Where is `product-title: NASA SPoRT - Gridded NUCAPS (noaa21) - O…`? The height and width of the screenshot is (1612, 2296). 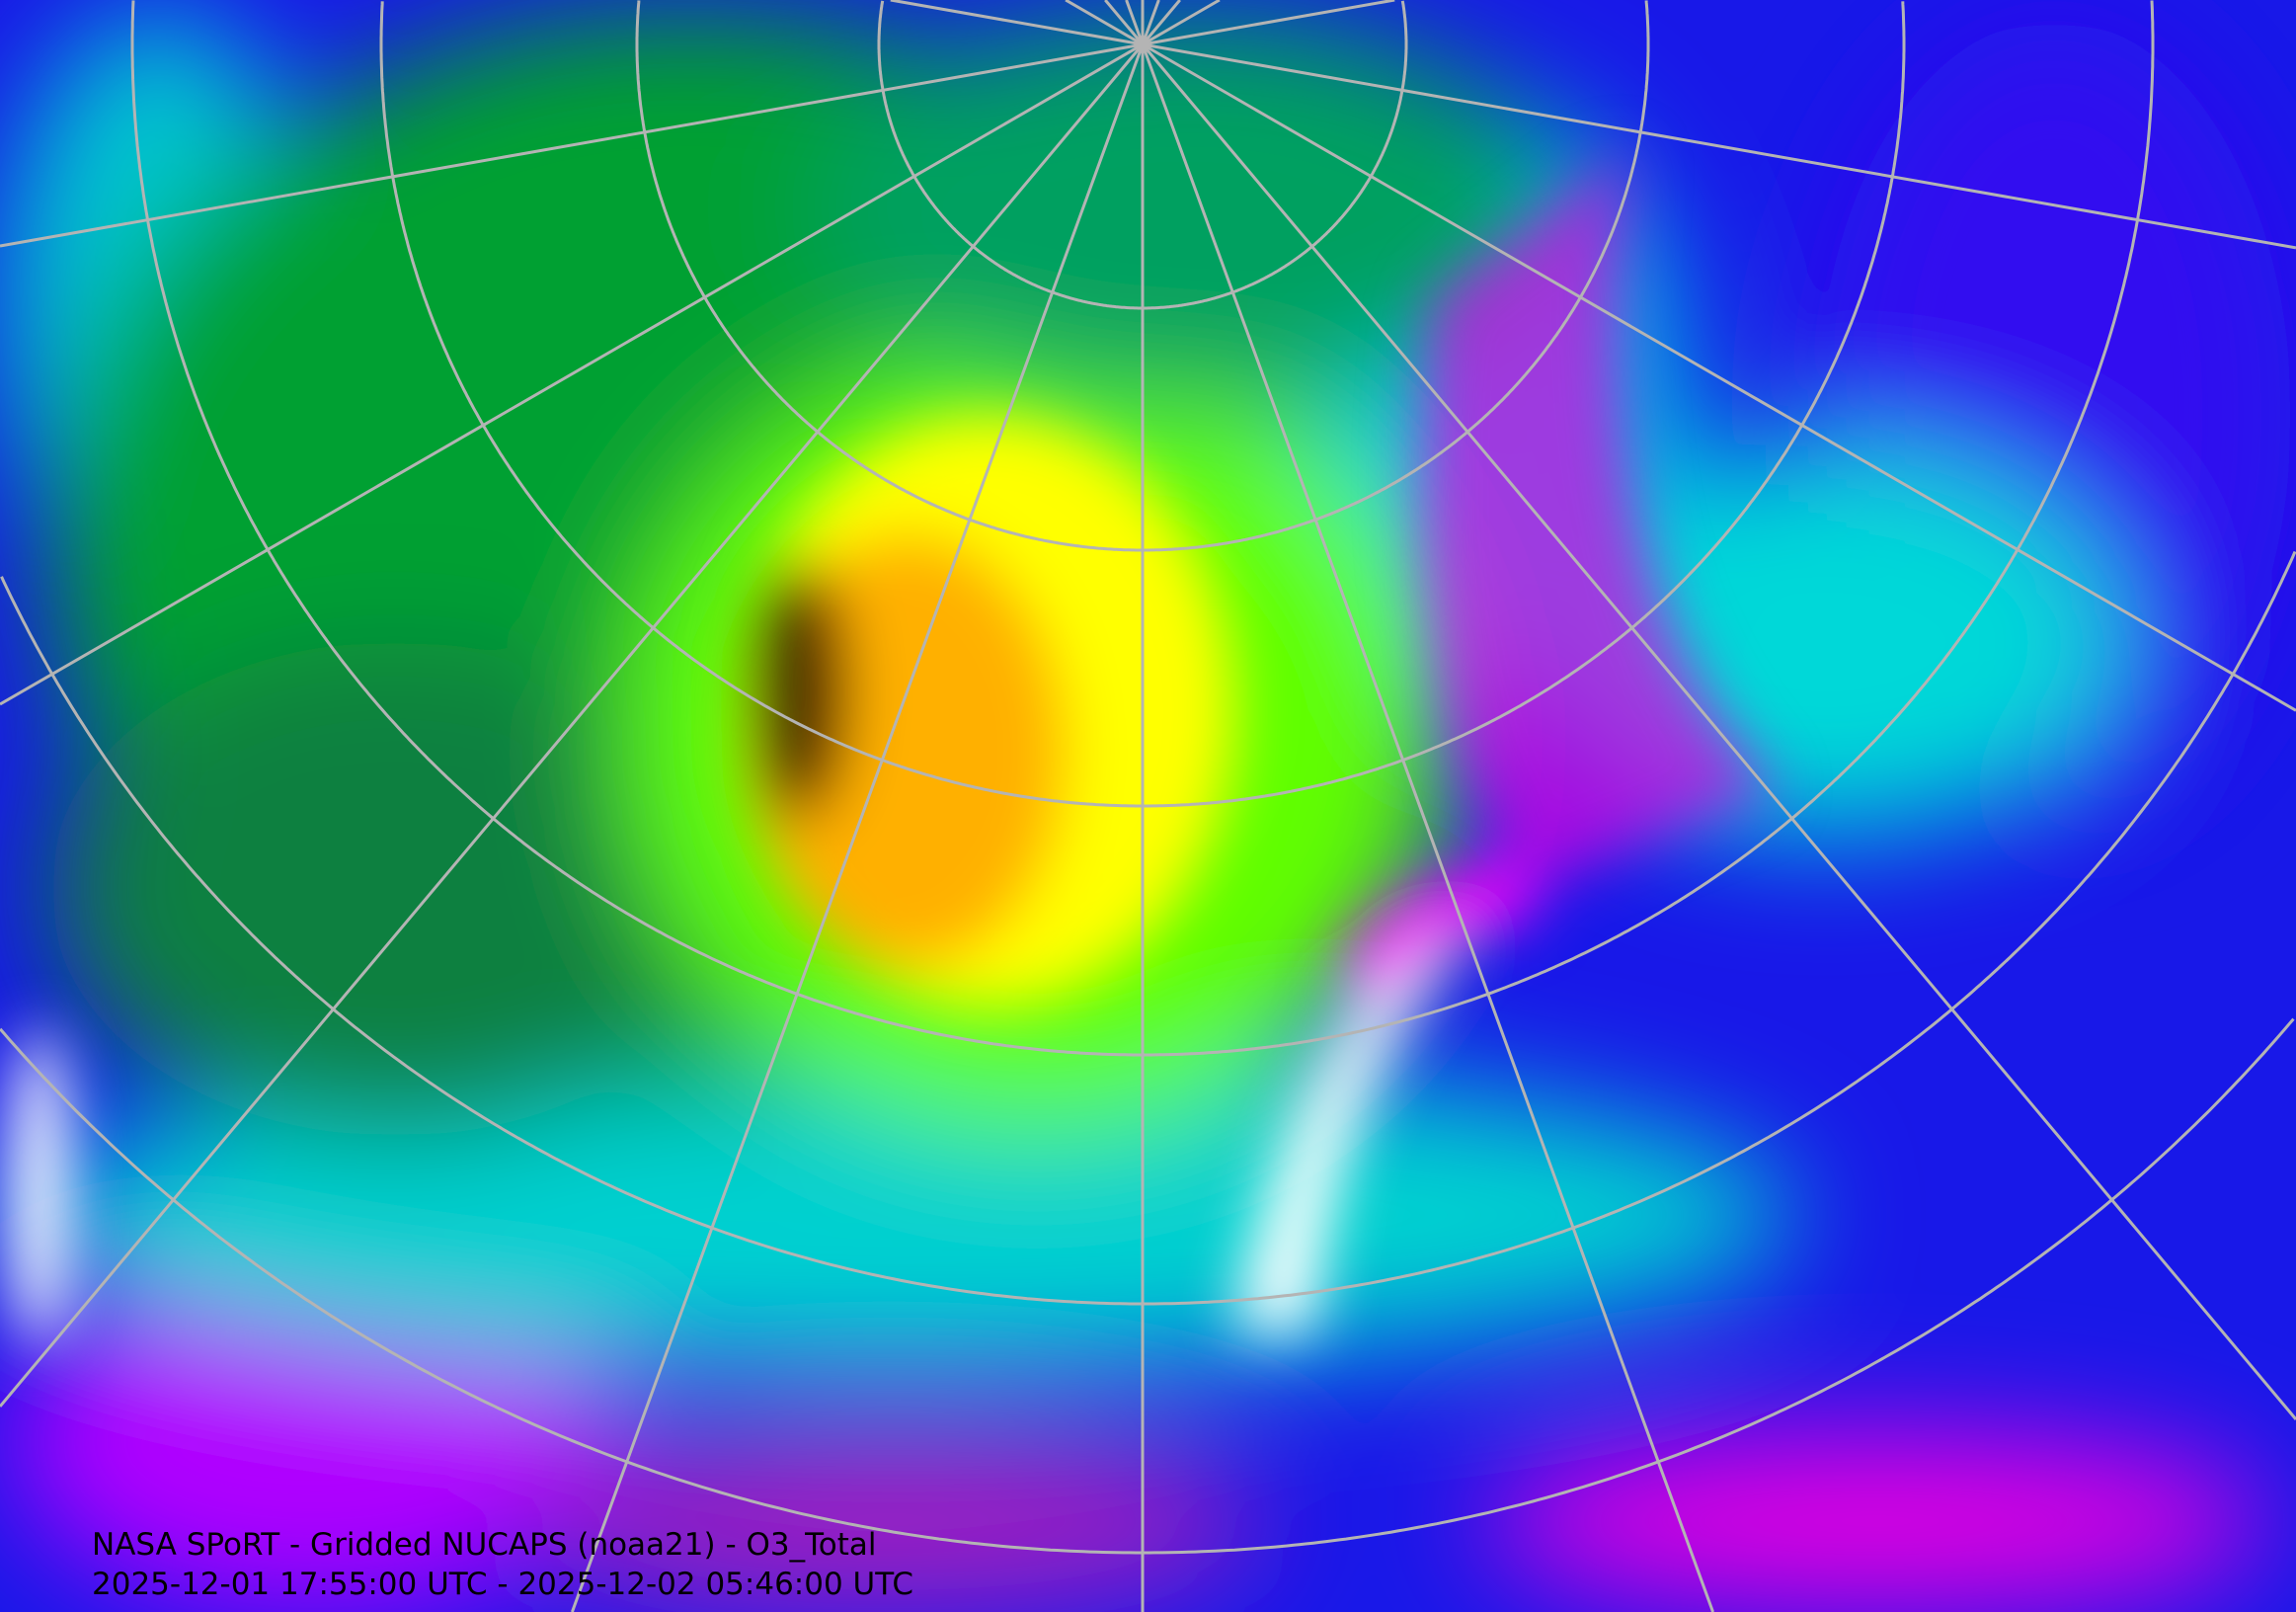
product-title: NASA SPoRT - Gridded NUCAPS (noaa21) - O… is located at coordinates (485, 1545).